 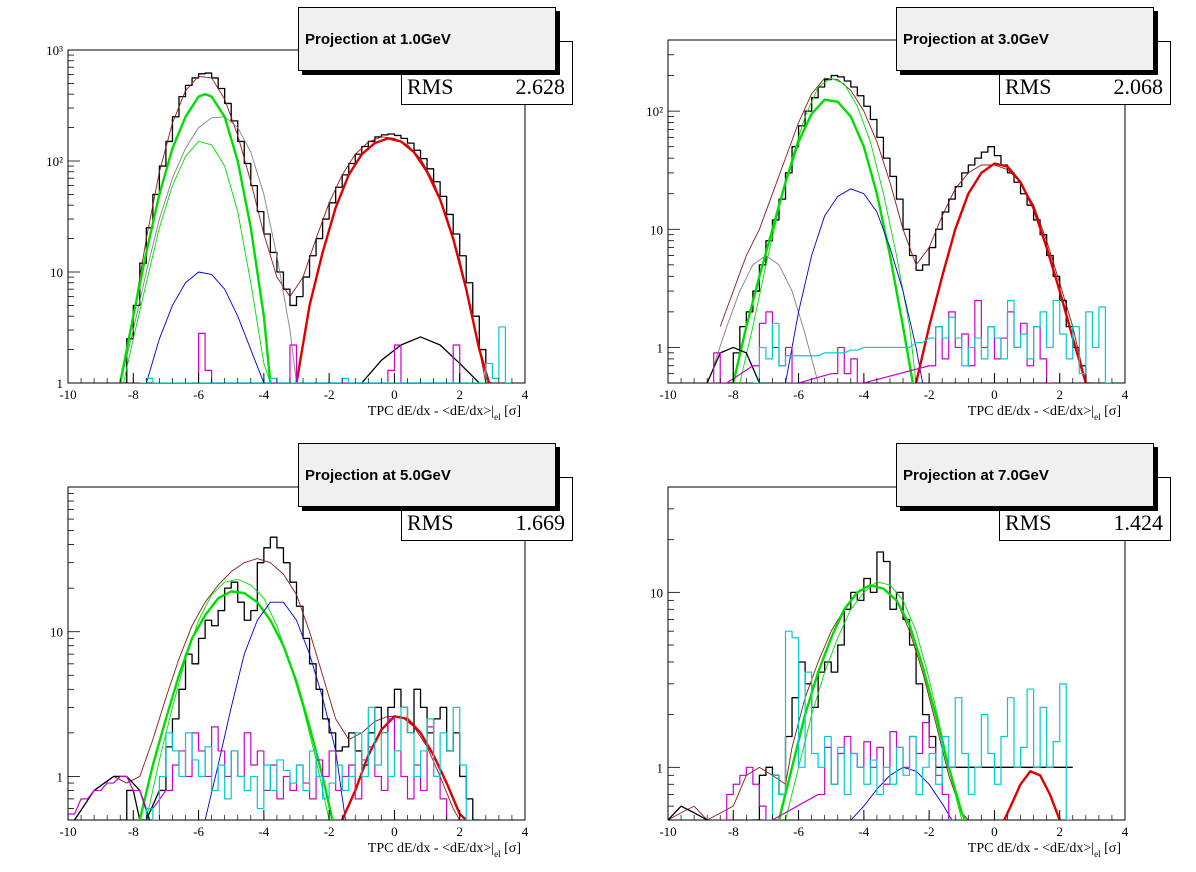 I want to click on rms-row: RMS 2.068, so click(x=1084, y=87).